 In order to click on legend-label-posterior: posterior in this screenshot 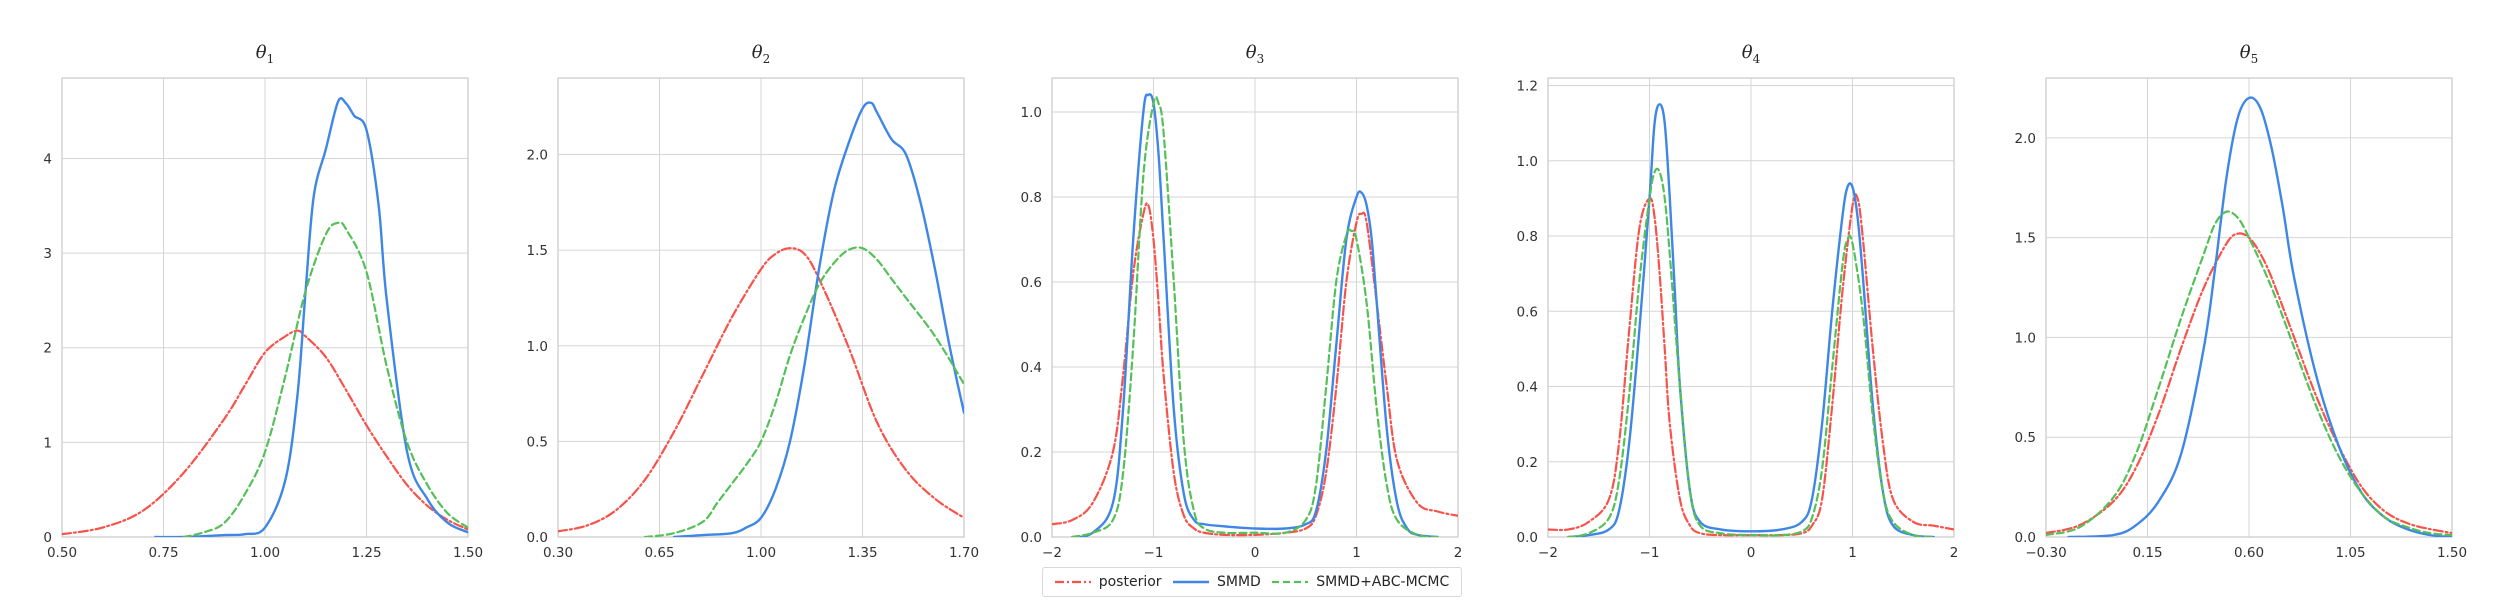, I will do `click(1130, 582)`.